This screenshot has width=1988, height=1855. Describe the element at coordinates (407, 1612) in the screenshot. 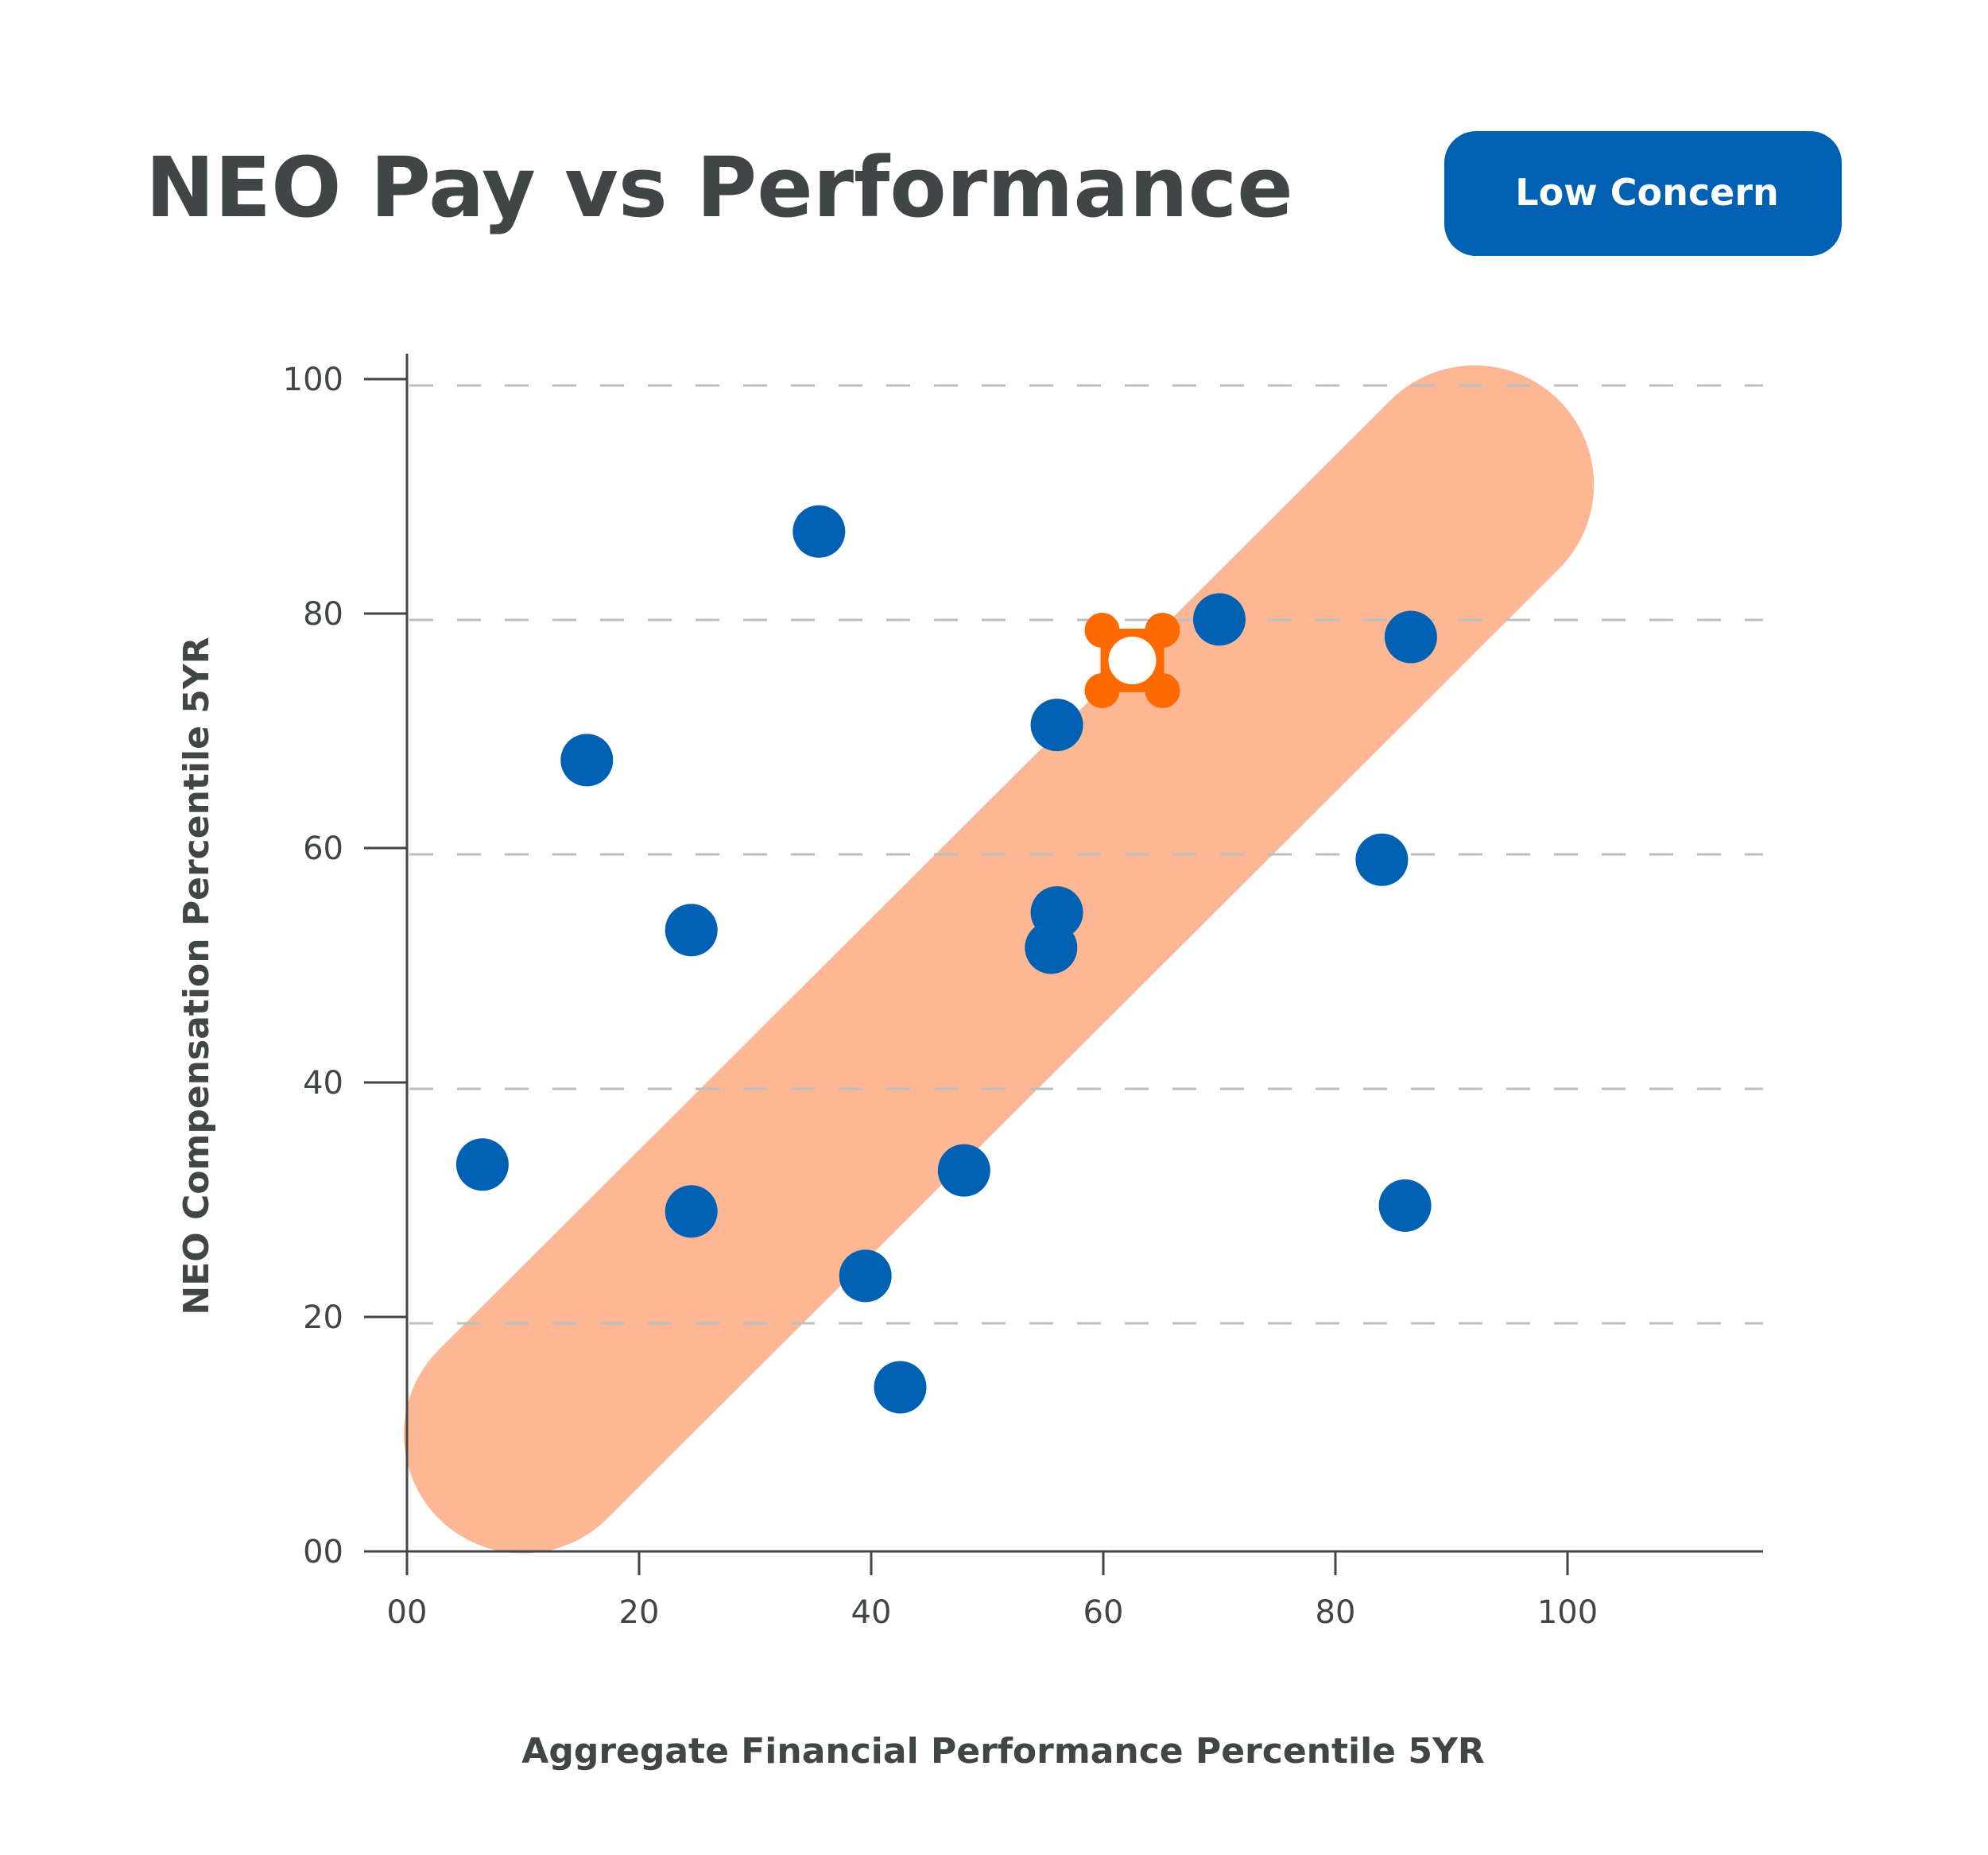

I see `x-tick-label: 00` at that location.